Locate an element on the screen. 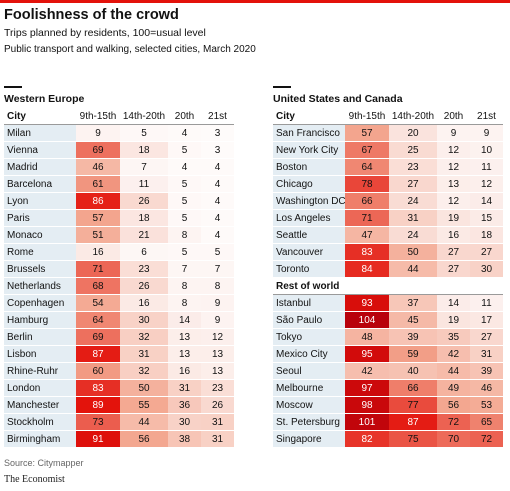  city-label: Lisbon is located at coordinates (40, 354).